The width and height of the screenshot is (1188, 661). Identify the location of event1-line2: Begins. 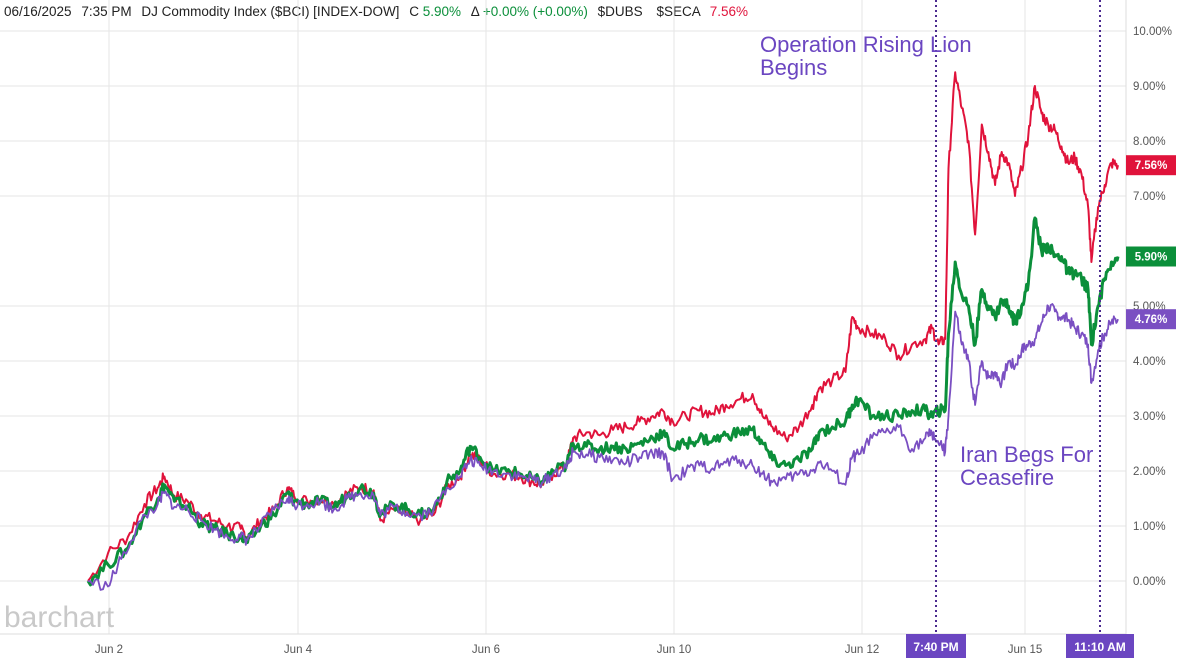
(793, 67).